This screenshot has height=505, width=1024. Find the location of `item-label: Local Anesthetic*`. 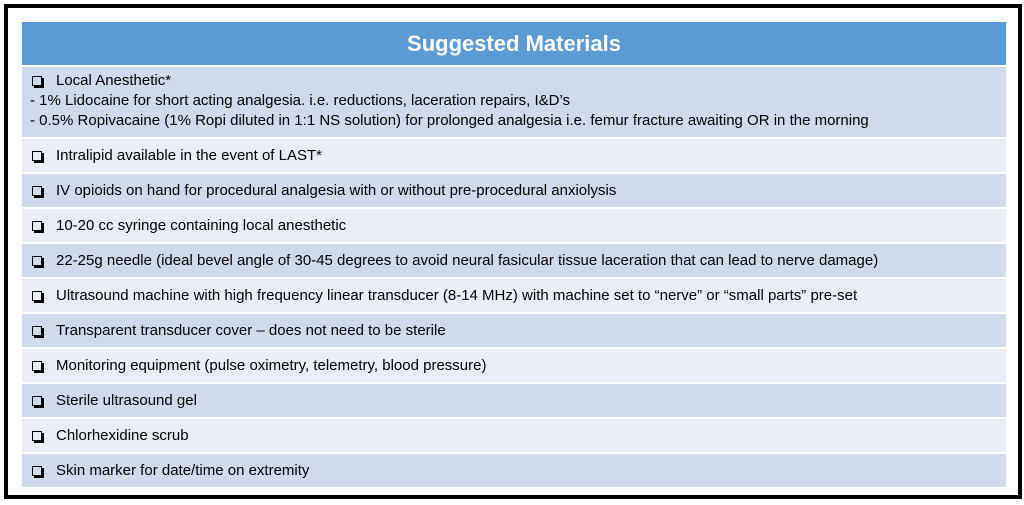

item-label: Local Anesthetic* is located at coordinates (114, 80).